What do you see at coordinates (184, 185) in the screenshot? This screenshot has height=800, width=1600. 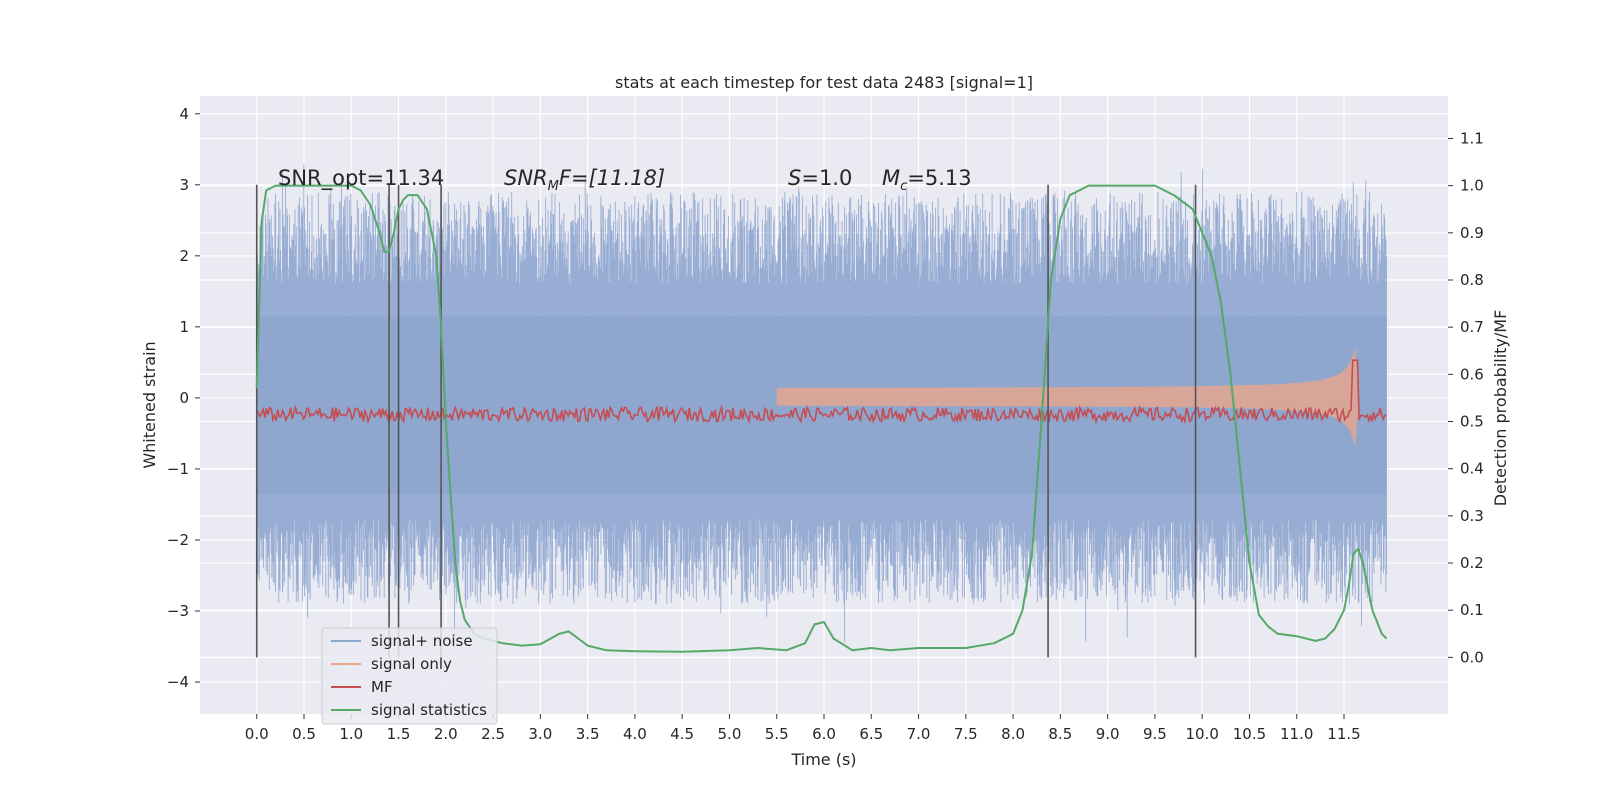 I see `y-tick-label: 3` at bounding box center [184, 185].